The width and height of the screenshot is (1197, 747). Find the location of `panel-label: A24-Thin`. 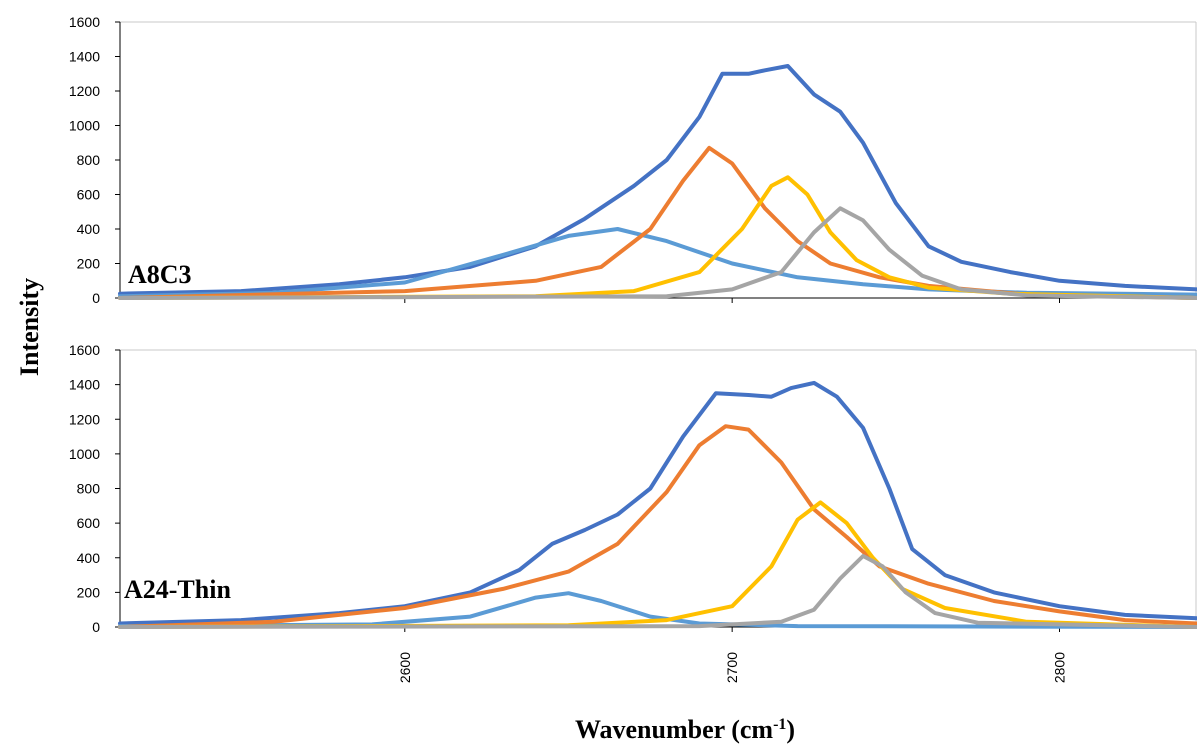

panel-label: A24-Thin is located at coordinates (177, 589).